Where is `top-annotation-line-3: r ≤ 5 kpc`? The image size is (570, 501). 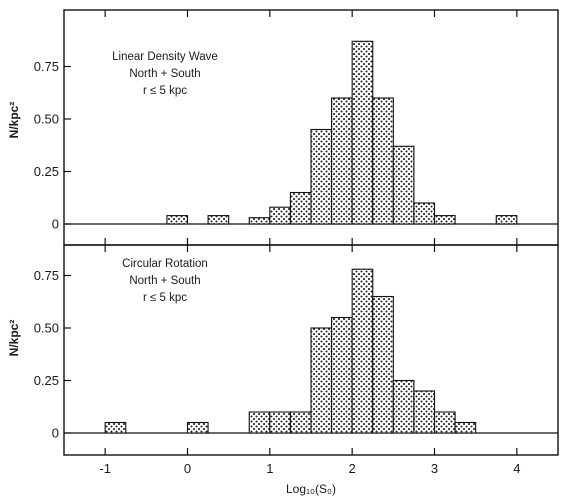 top-annotation-line-3: r ≤ 5 kpc is located at coordinates (165, 91).